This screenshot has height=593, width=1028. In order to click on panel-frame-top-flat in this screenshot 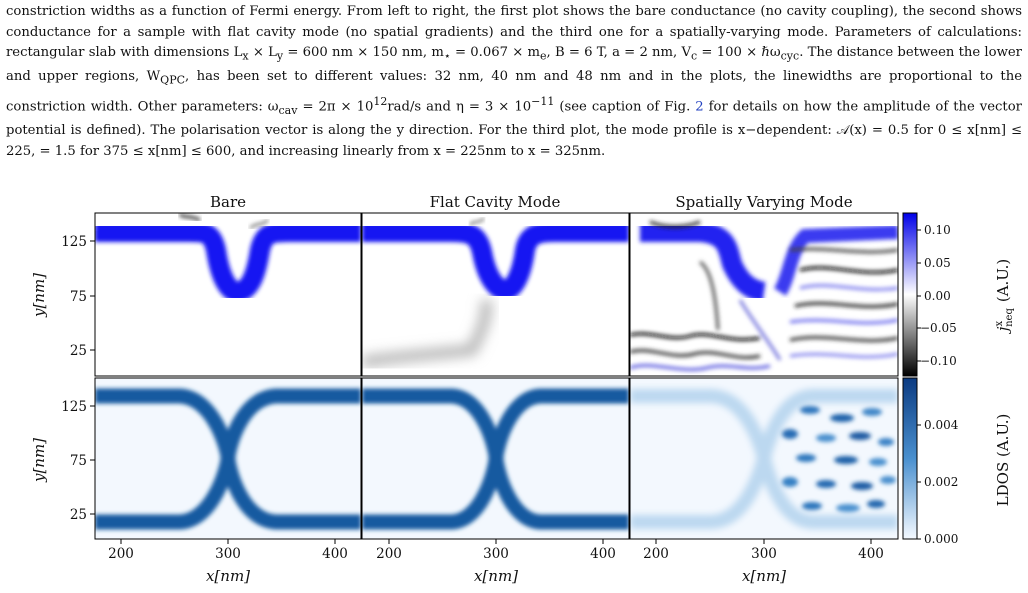, I will do `click(495, 294)`.